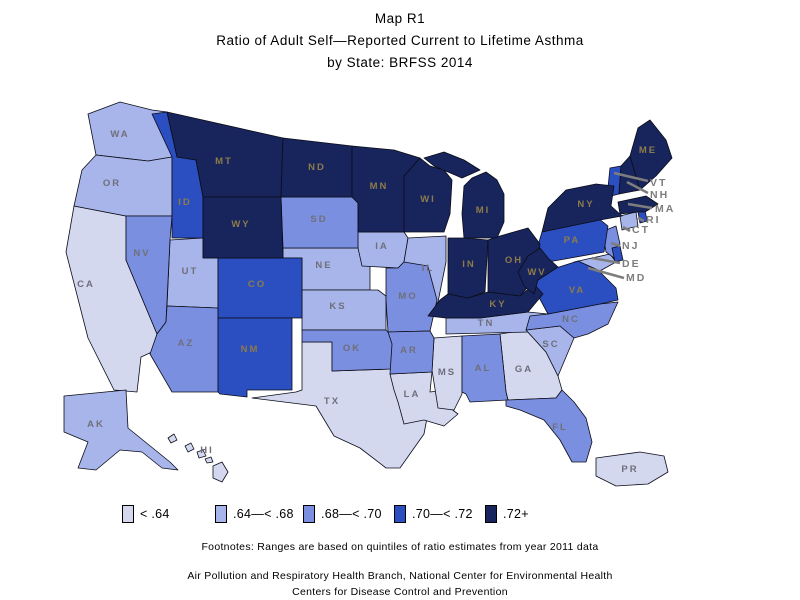 Image resolution: width=800 pixels, height=600 pixels. I want to click on legend-label-3: .68—< .70, so click(351, 514).